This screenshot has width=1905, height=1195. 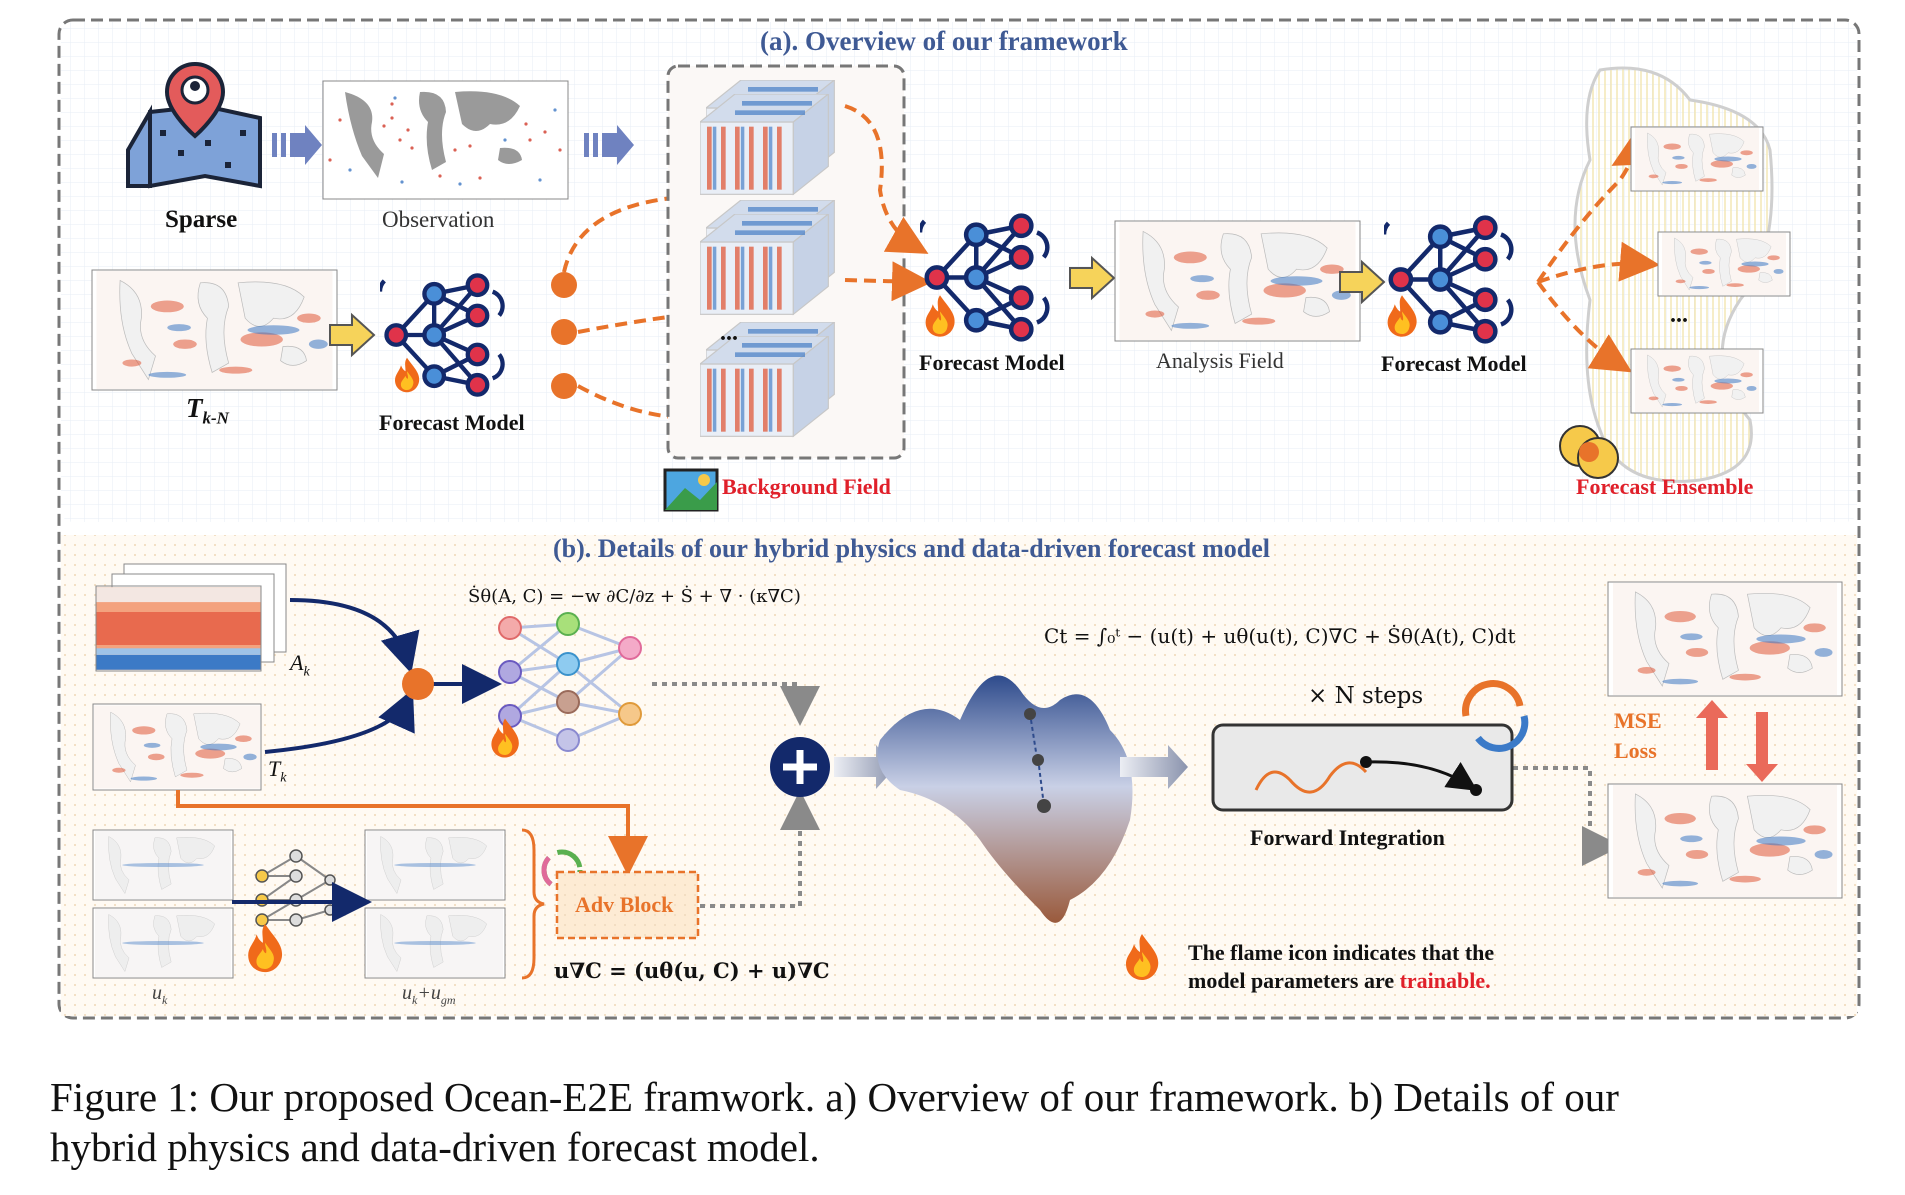 What do you see at coordinates (1339, 980) in the screenshot?
I see `flame-note-line2: model parameters are trainable.` at bounding box center [1339, 980].